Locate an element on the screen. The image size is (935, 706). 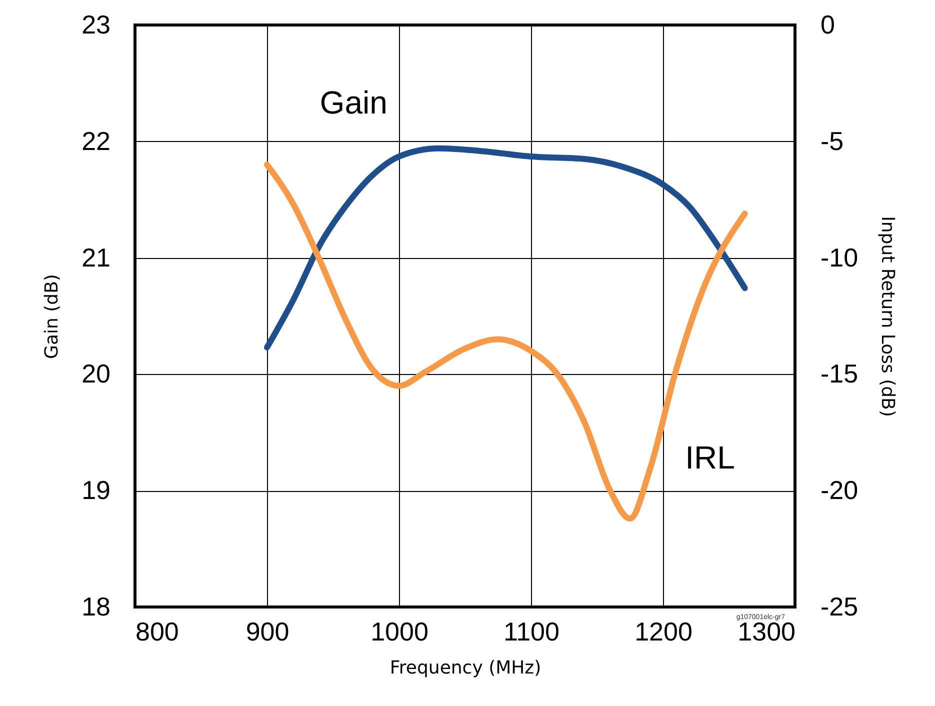
y2-tick-label: -10 is located at coordinates (839, 257).